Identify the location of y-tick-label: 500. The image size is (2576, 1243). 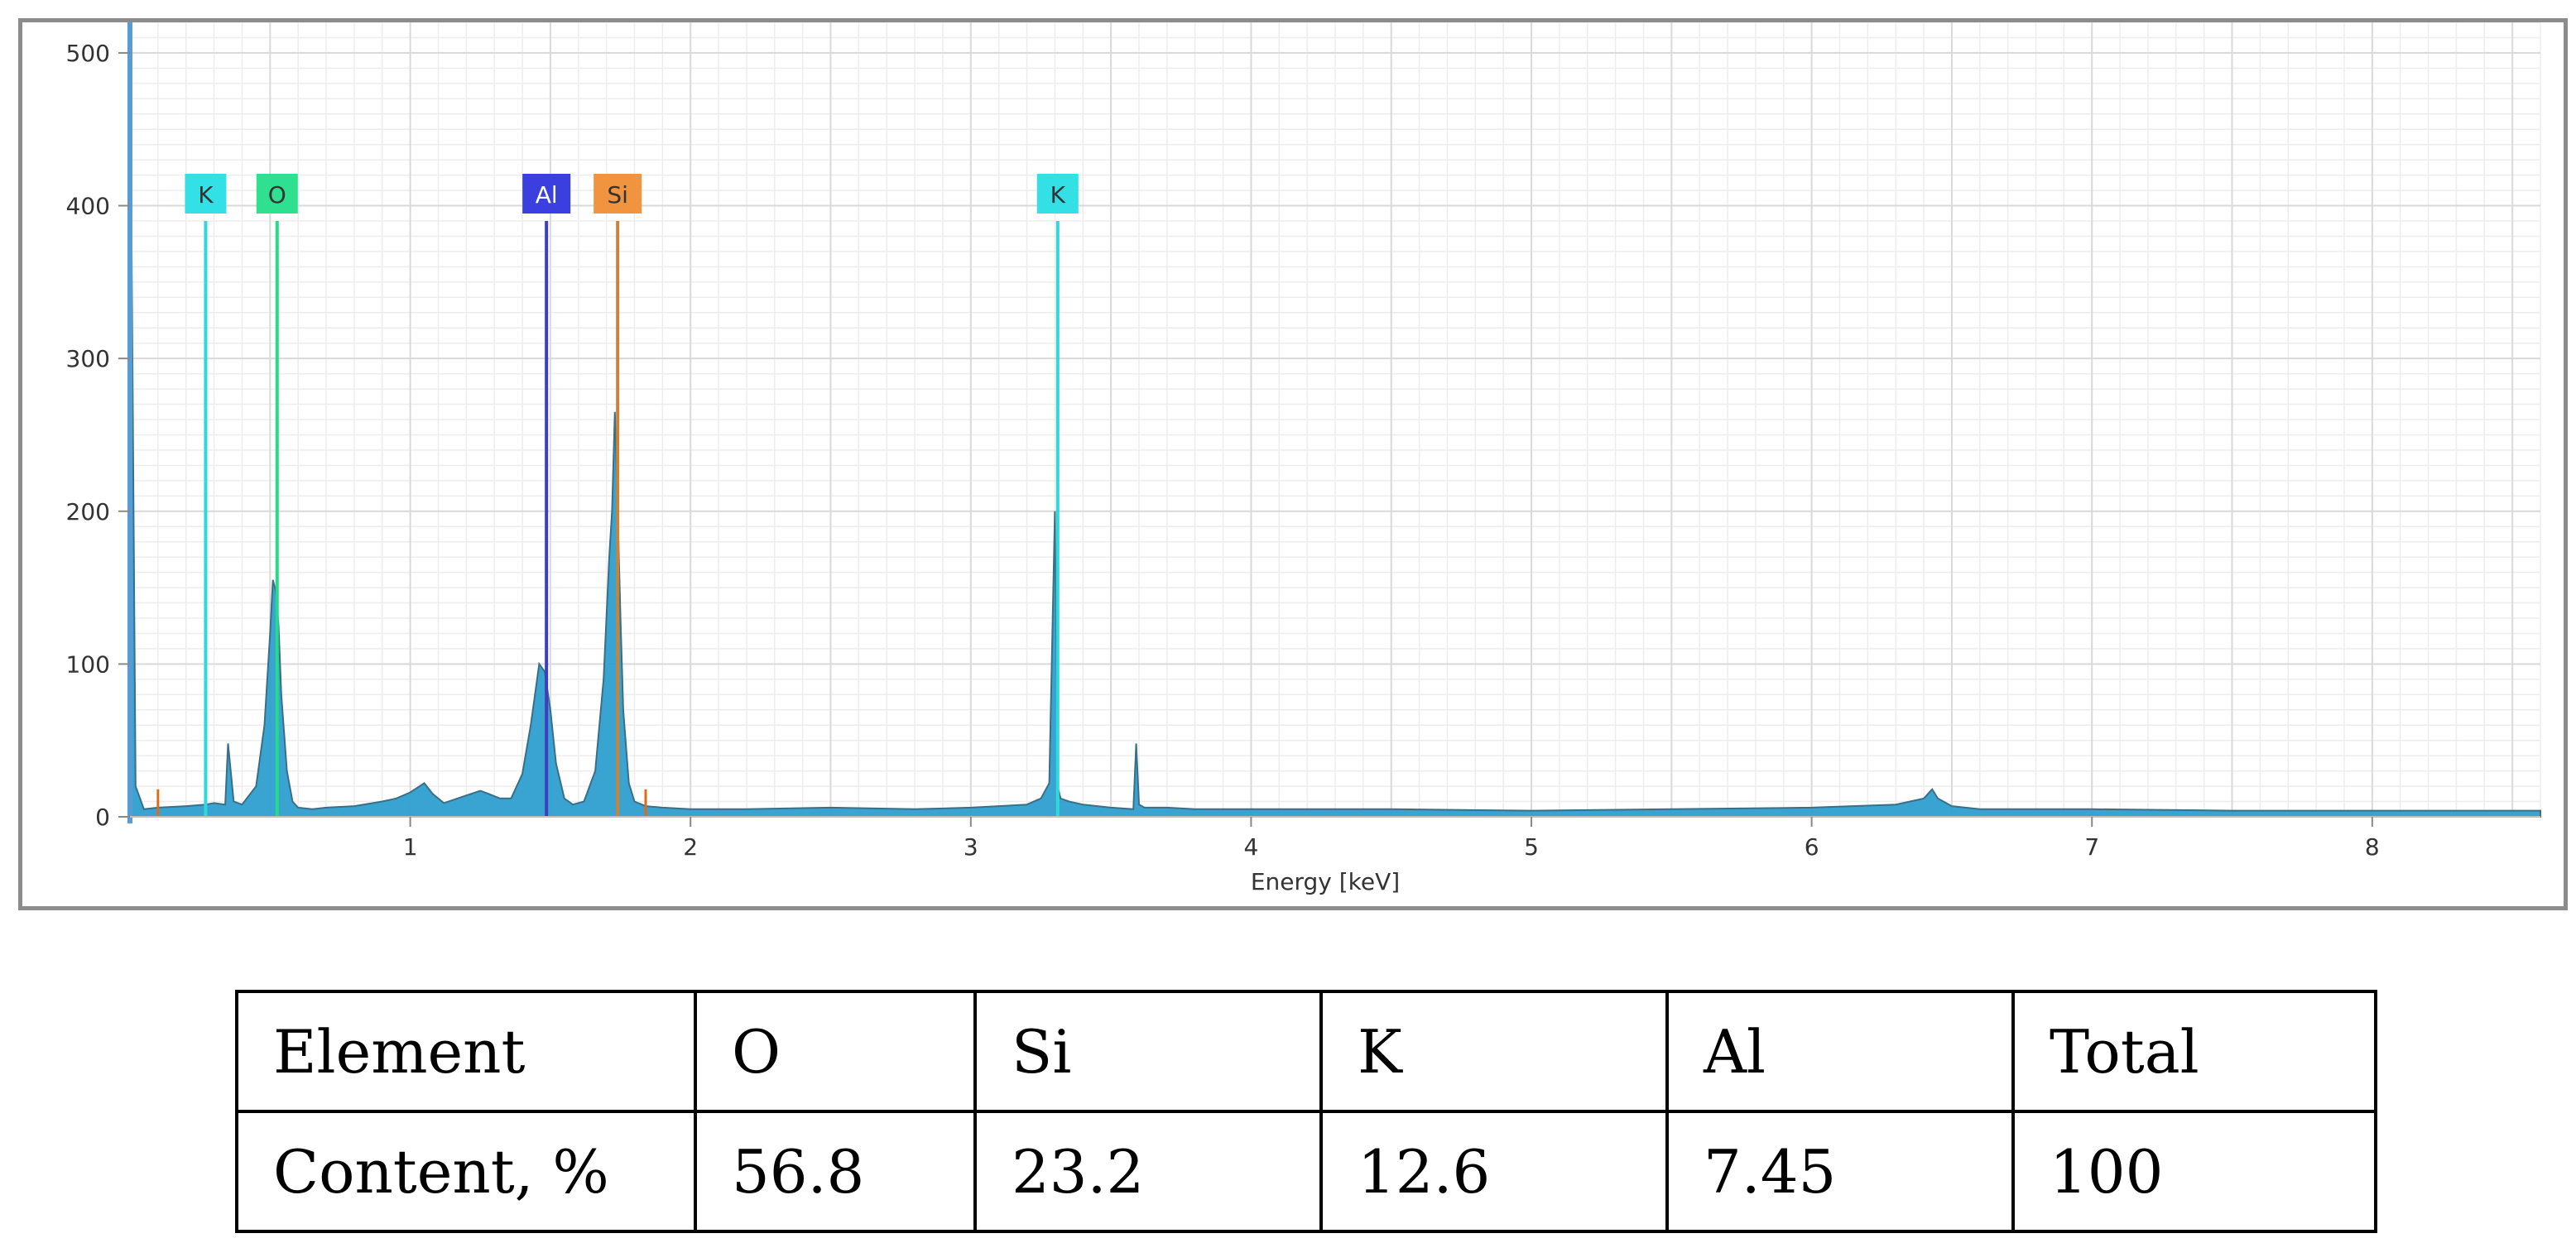
(88, 54).